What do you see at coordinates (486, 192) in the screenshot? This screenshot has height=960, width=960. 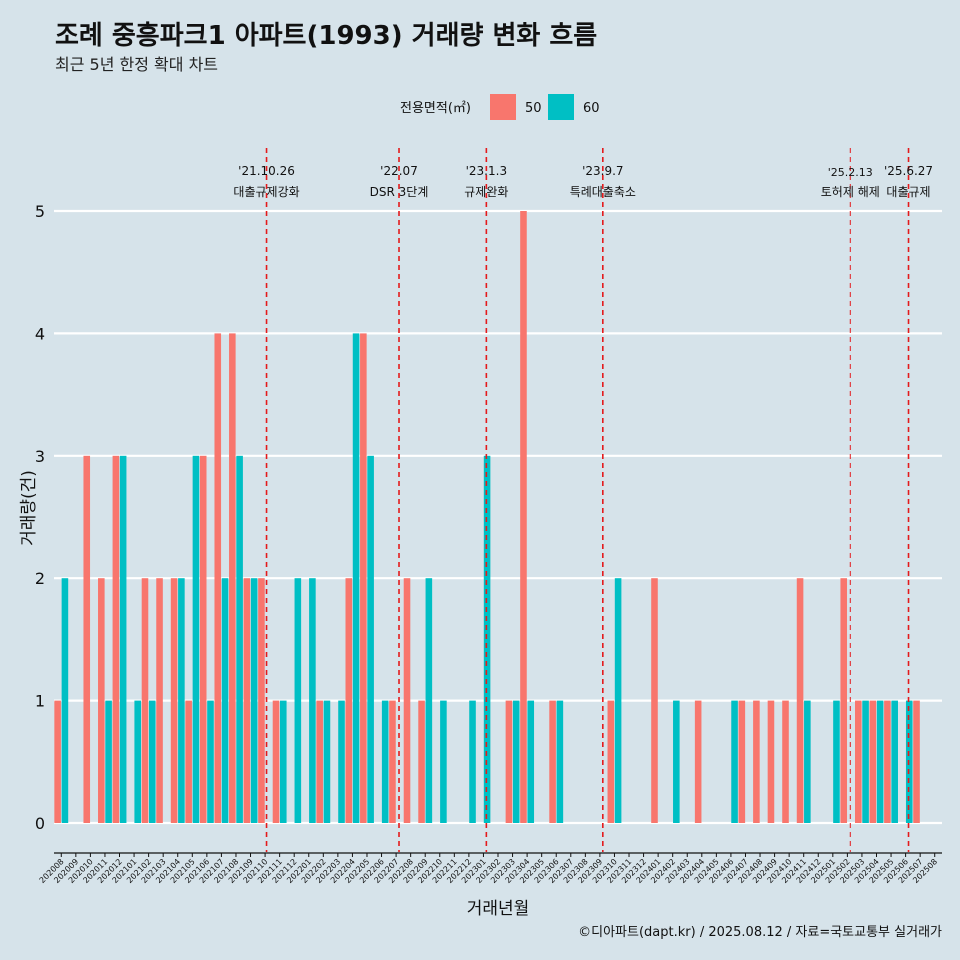 I see `event-label: 규제완화` at bounding box center [486, 192].